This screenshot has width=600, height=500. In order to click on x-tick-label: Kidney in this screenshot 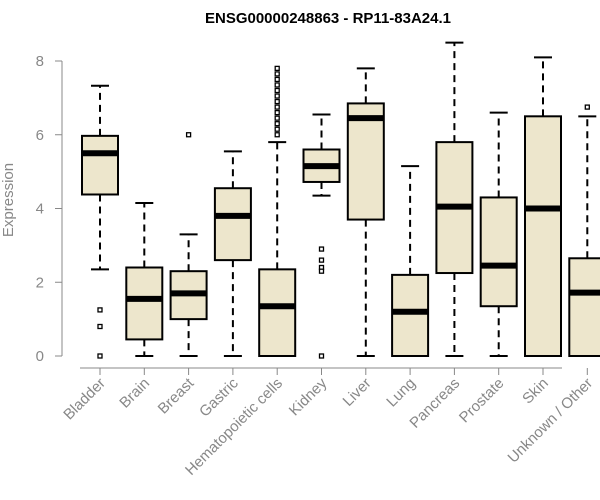, I will do `click(308, 396)`.